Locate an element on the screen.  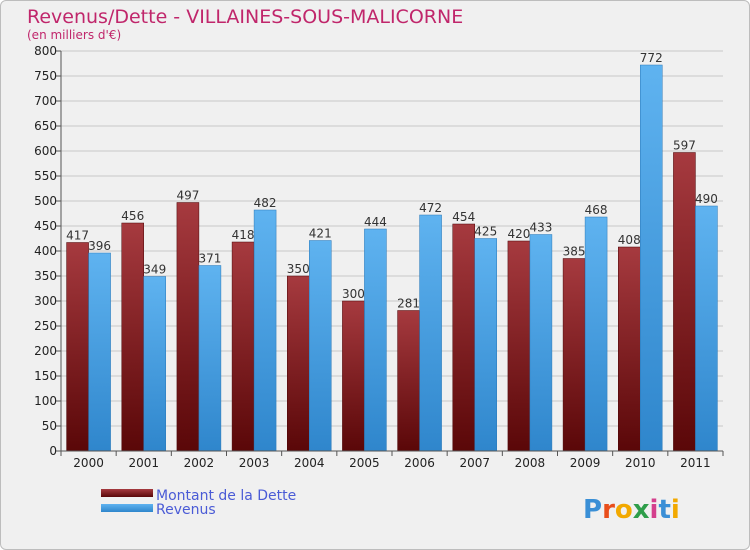
y-tick-label: 0 is located at coordinates (53, 451).